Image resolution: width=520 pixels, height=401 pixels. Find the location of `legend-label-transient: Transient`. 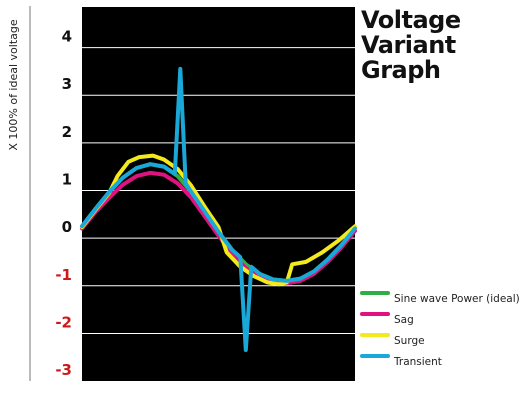

legend-label-transient: Transient is located at coordinates (418, 362).